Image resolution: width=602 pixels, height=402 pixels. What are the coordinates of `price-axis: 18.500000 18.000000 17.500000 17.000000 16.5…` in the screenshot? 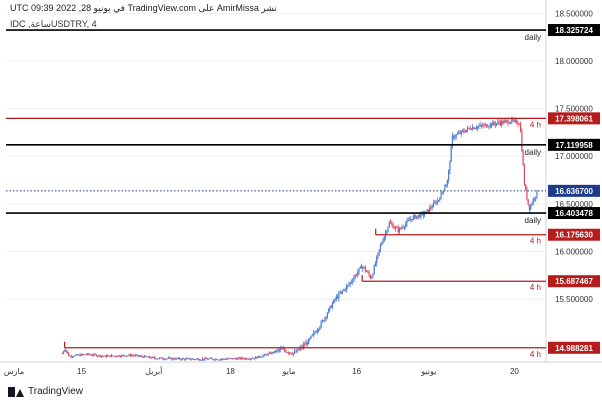 It's located at (574, 156).